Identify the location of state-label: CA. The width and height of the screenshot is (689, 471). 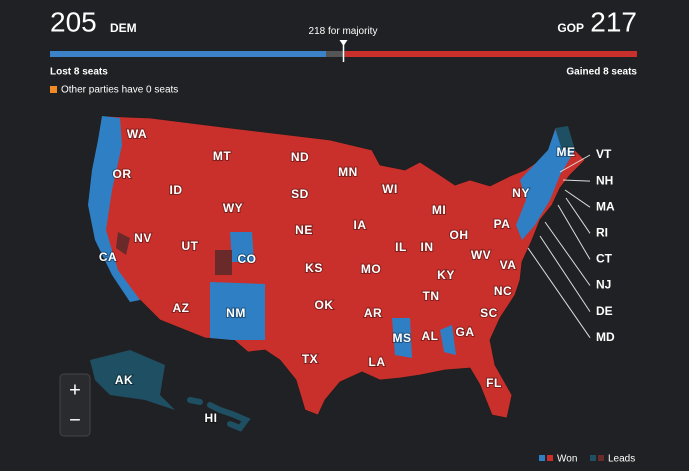
(108, 257).